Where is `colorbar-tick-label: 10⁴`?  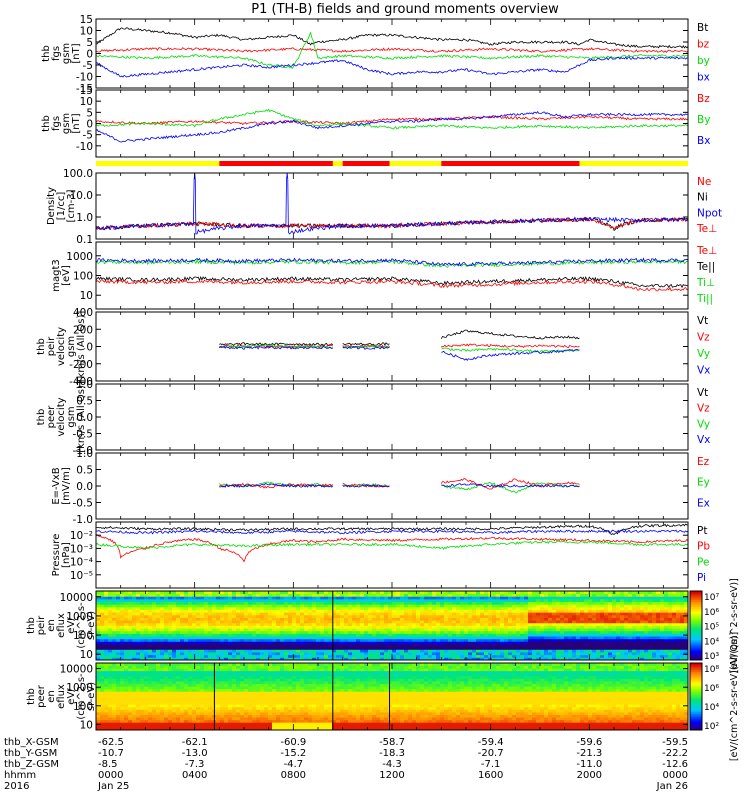
colorbar-tick-label: 10⁴ is located at coordinates (711, 642).